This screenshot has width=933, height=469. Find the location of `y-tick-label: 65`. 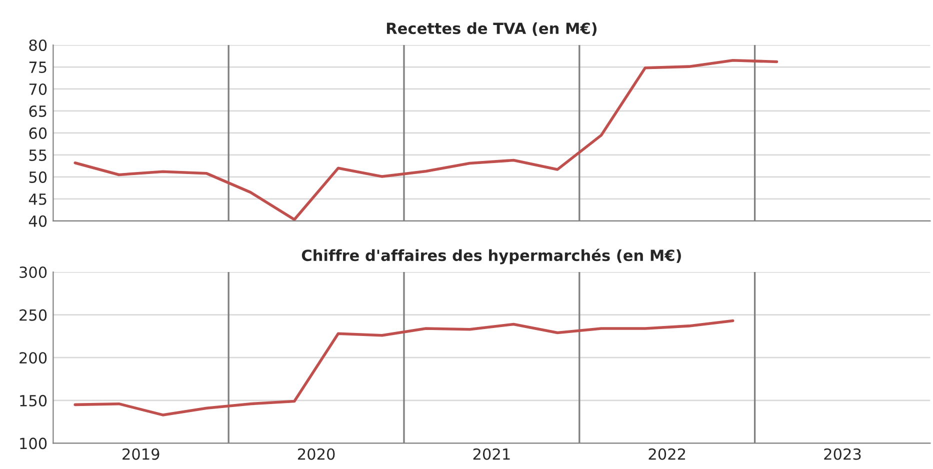

y-tick-label: 65 is located at coordinates (37, 111).